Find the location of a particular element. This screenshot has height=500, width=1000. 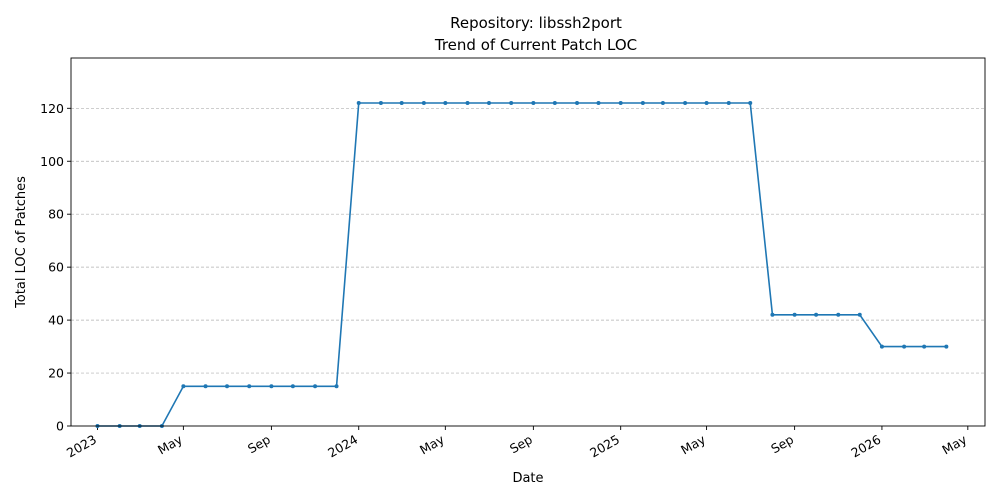

y-tick-label: 60 is located at coordinates (56, 267).